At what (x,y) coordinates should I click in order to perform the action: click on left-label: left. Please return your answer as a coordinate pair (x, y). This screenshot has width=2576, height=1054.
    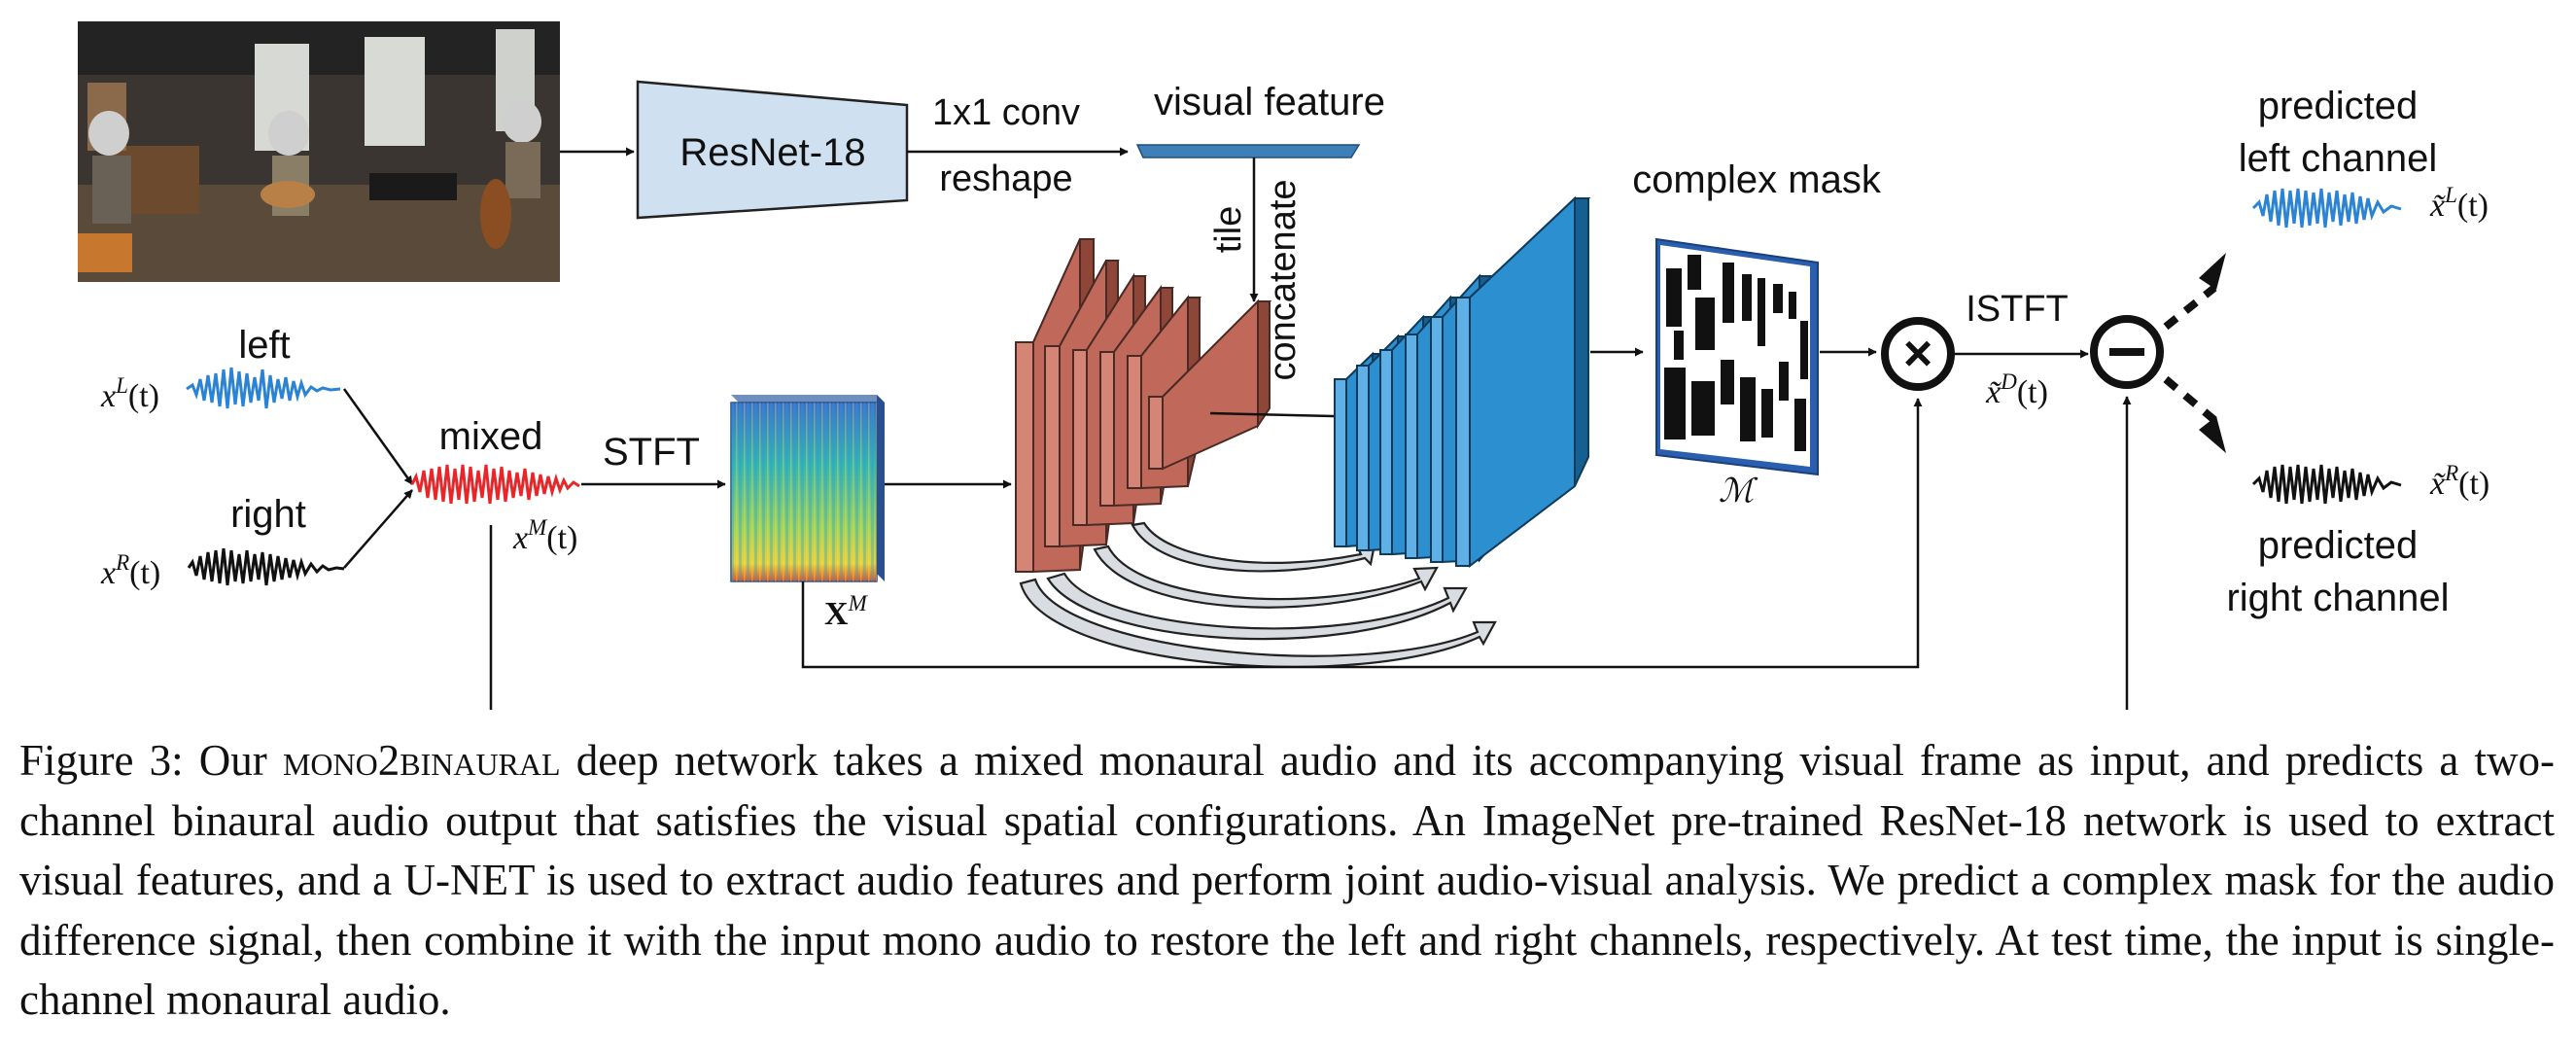
    Looking at the image, I should click on (264, 346).